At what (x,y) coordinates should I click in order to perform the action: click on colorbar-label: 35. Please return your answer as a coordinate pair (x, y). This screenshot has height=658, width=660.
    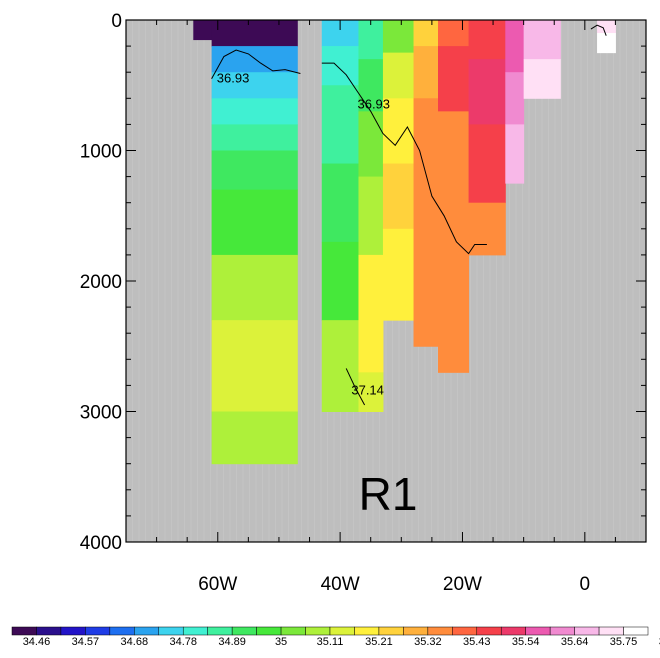
    Looking at the image, I should click on (281, 642).